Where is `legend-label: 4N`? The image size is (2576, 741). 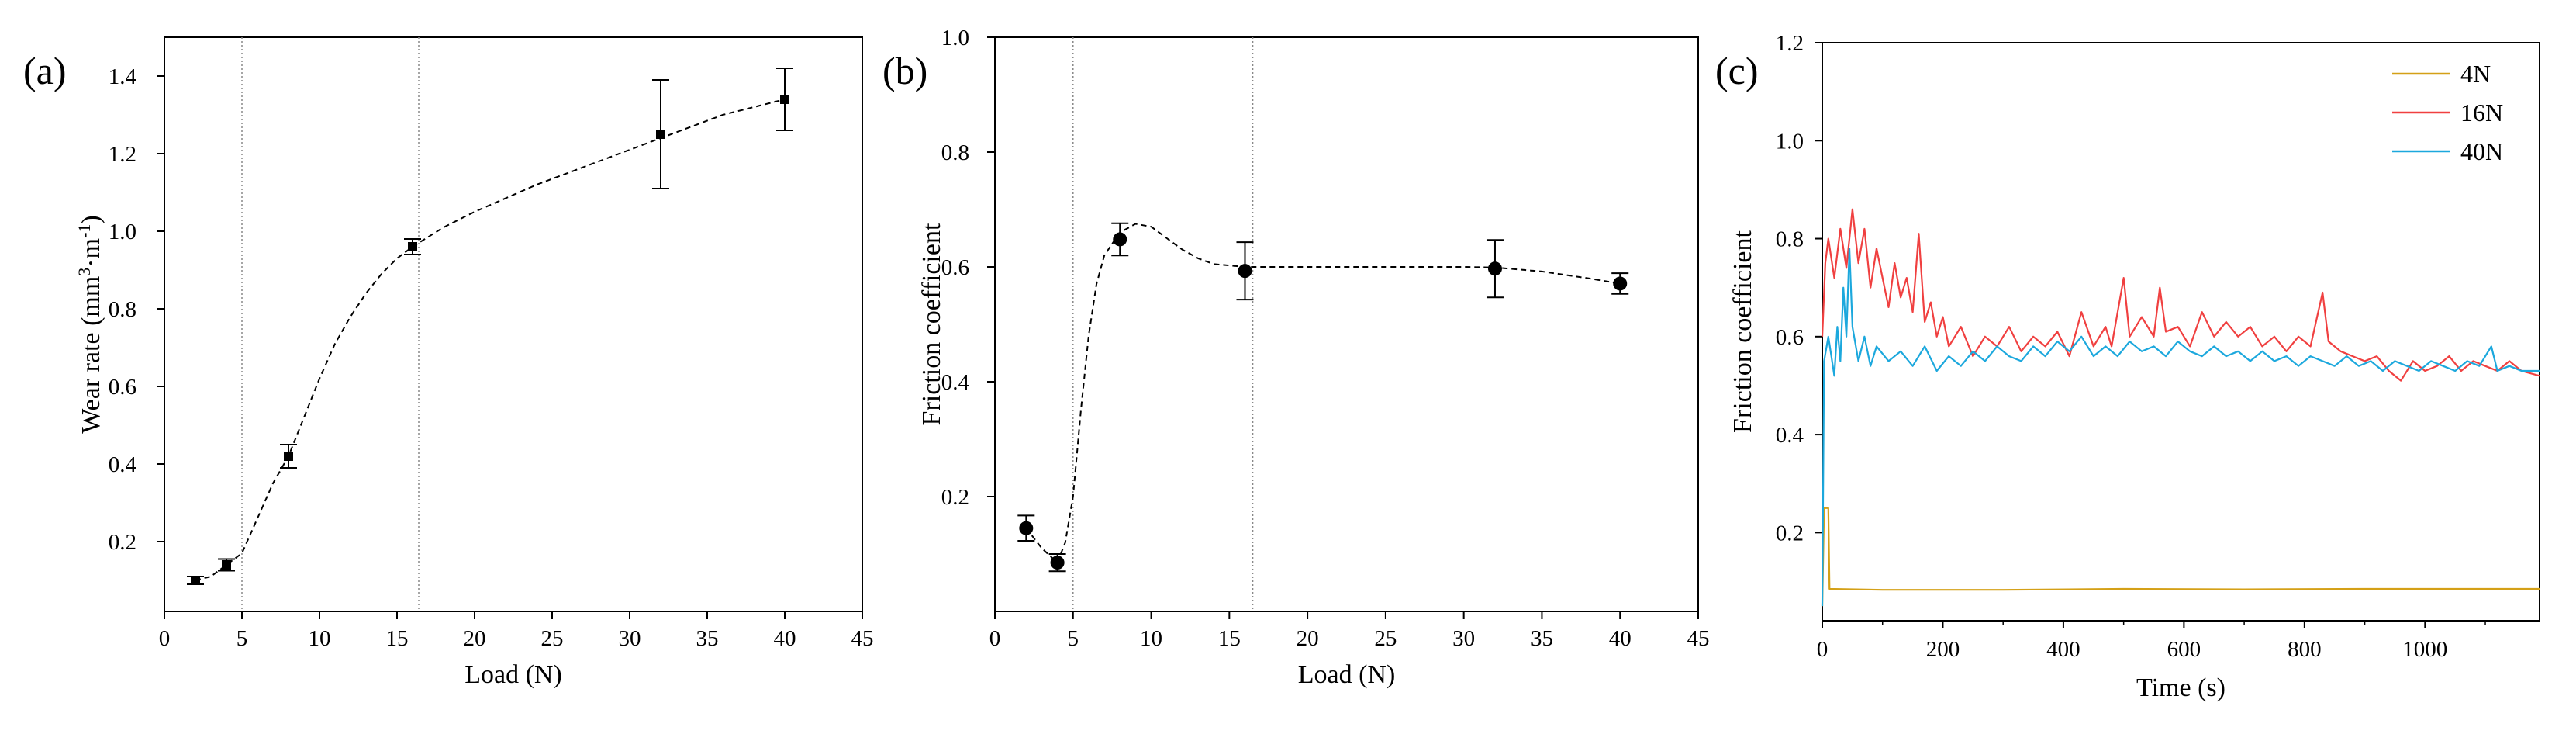
legend-label: 4N is located at coordinates (2475, 74).